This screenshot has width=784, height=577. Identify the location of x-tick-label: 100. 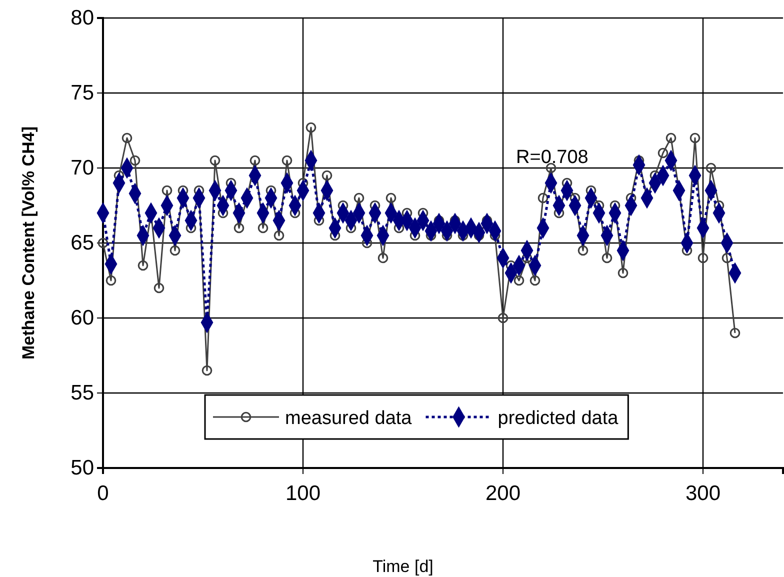
(303, 494).